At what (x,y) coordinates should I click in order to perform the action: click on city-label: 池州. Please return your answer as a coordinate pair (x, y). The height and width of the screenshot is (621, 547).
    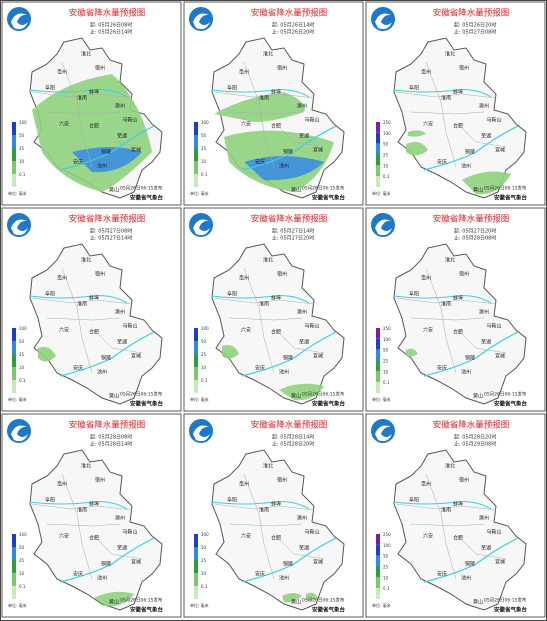
    Looking at the image, I should click on (284, 578).